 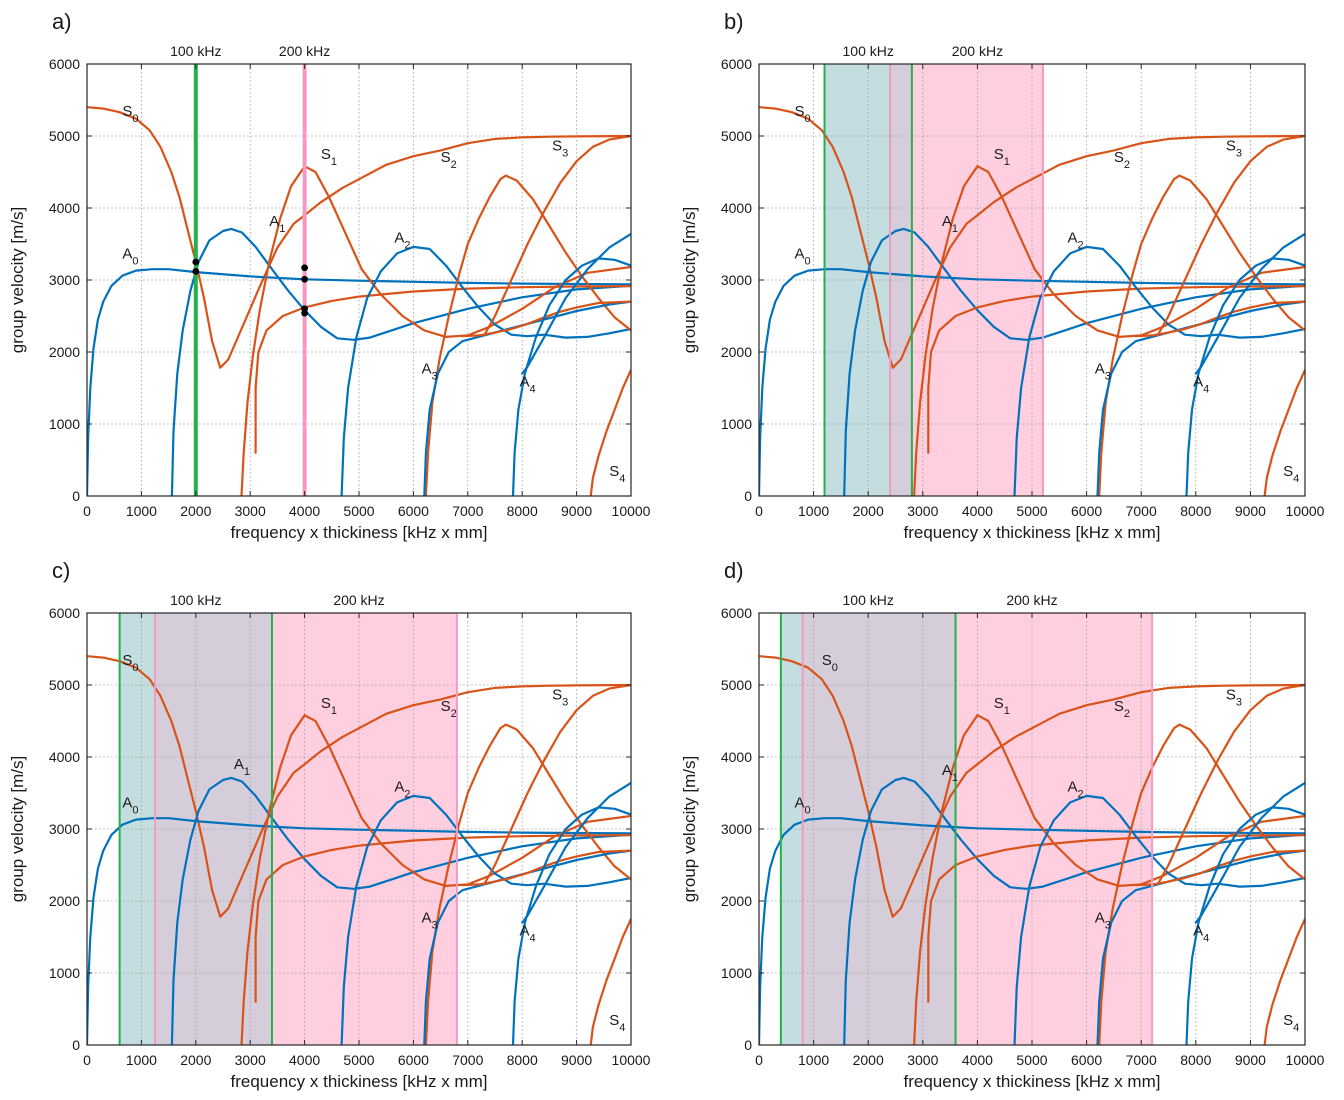 I want to click on y-axis-label: group velocity [m/s], so click(x=689, y=280).